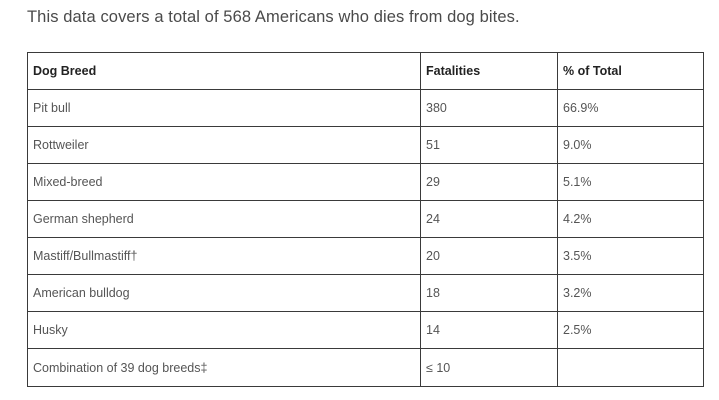 Image resolution: width=719 pixels, height=400 pixels. What do you see at coordinates (630, 293) in the screenshot?
I see `percent-cell: 3.2%` at bounding box center [630, 293].